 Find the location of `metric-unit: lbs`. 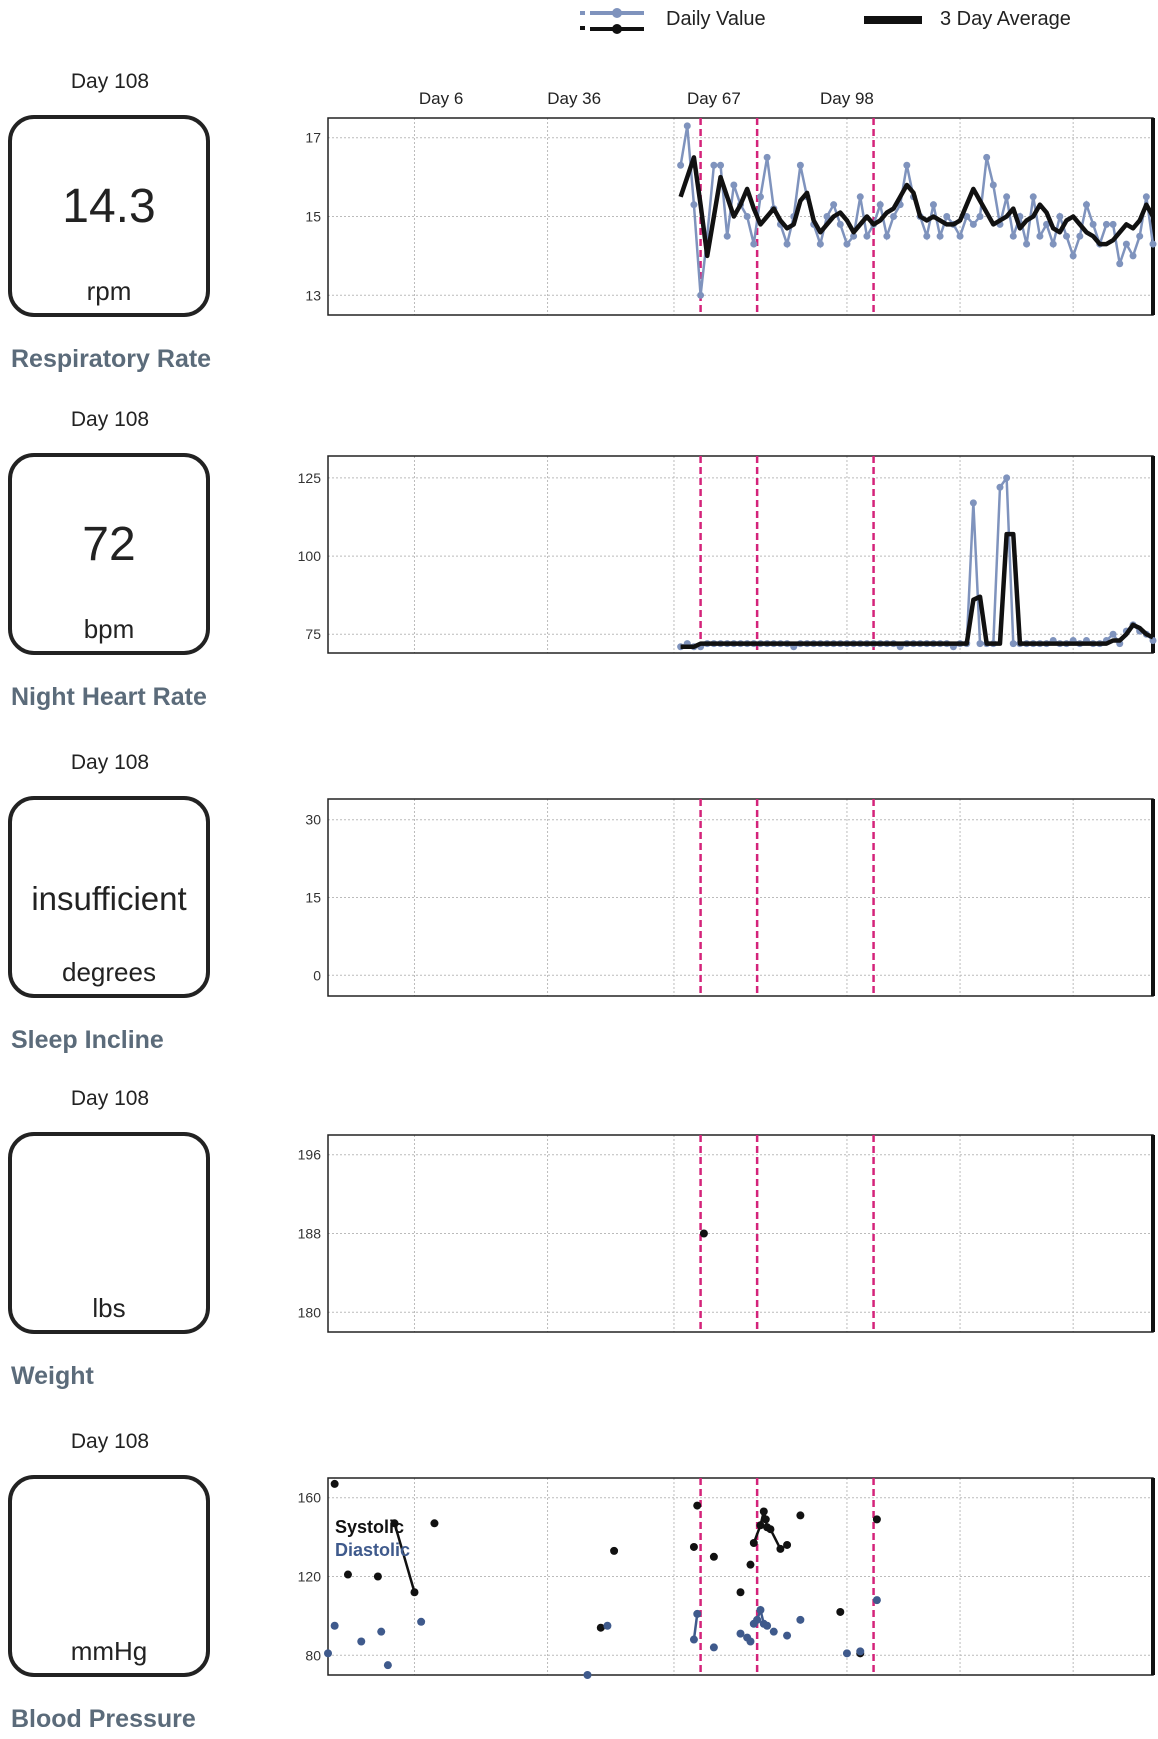

metric-unit: lbs is located at coordinates (109, 1308).